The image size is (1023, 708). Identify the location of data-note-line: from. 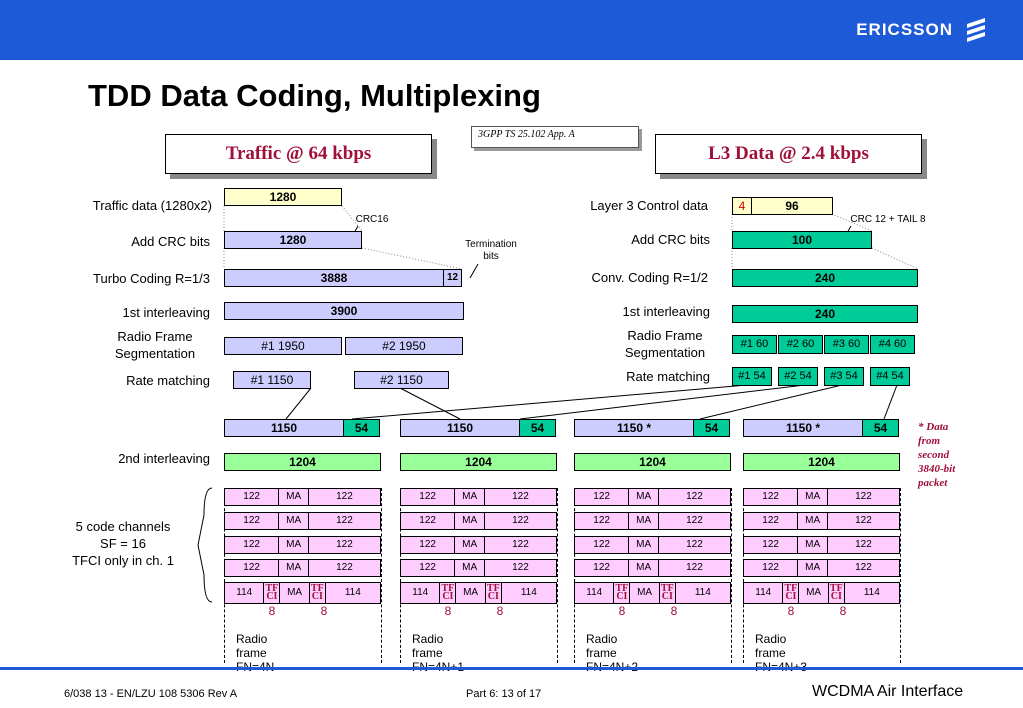
(929, 441).